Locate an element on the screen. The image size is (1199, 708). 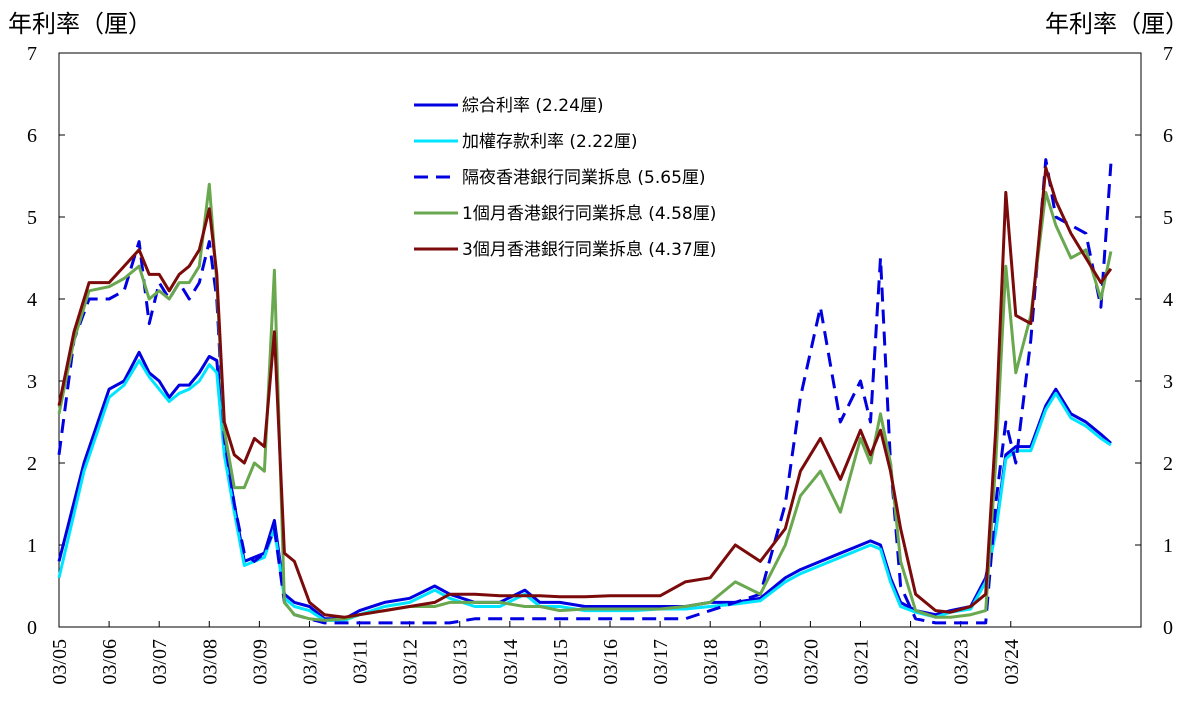
x-tick-label: 03/15 is located at coordinates (561, 662).